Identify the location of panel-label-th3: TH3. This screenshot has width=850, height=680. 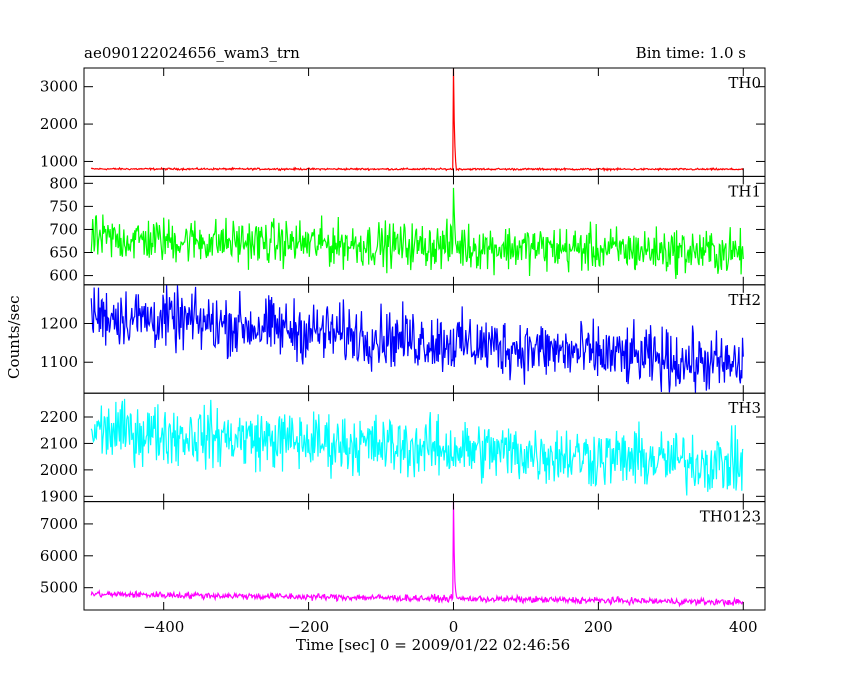
(744, 408).